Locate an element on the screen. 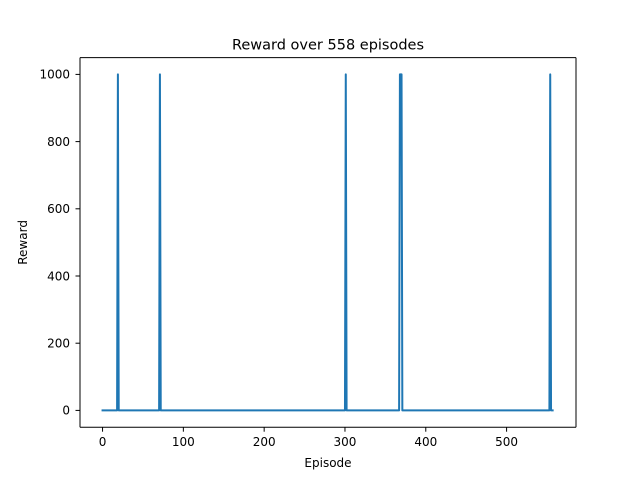  x-axis-title: Episode is located at coordinates (327, 463).